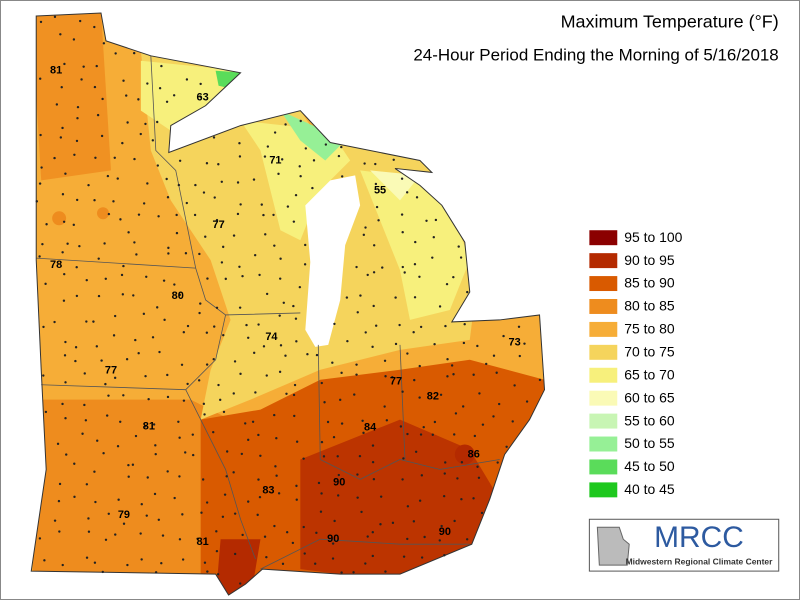  I want to click on station-label: 90, so click(445, 532).